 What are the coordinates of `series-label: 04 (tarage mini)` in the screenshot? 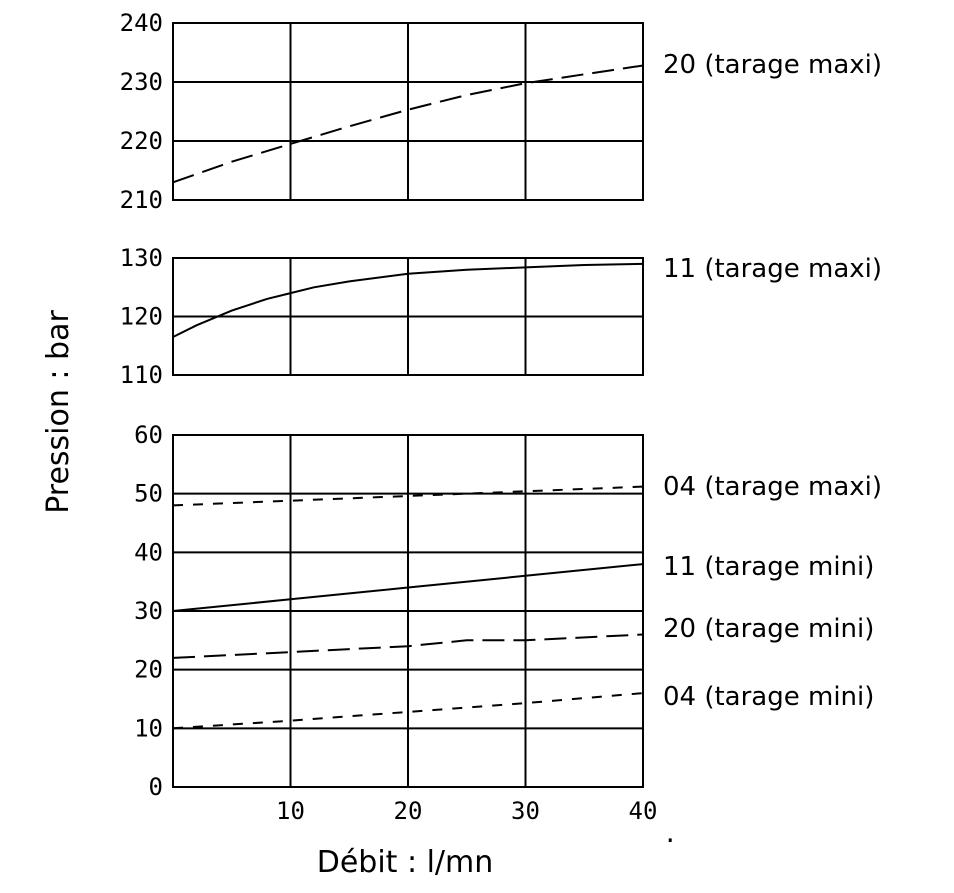 It's located at (768, 697).